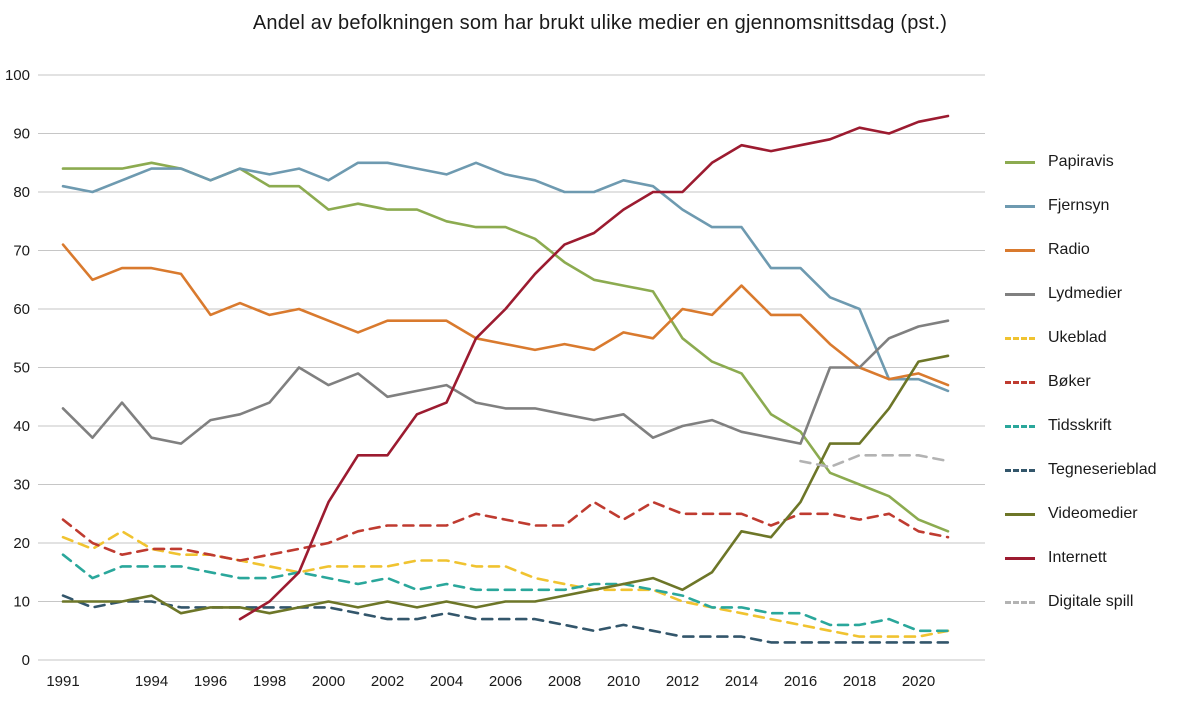  Describe the element at coordinates (210, 681) in the screenshot. I see `x-axis-label-1996: 1996` at that location.